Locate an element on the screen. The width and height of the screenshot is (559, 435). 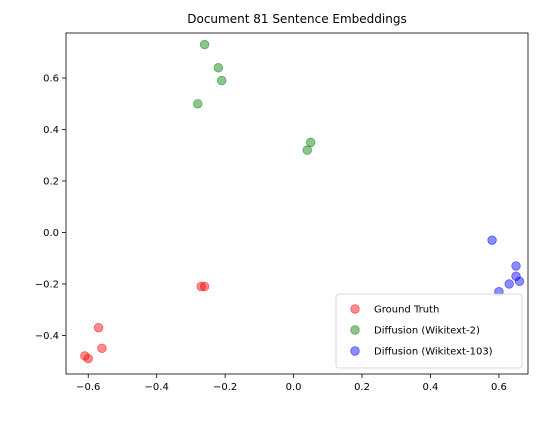
y-tick-label: 0.0 is located at coordinates (51, 233).